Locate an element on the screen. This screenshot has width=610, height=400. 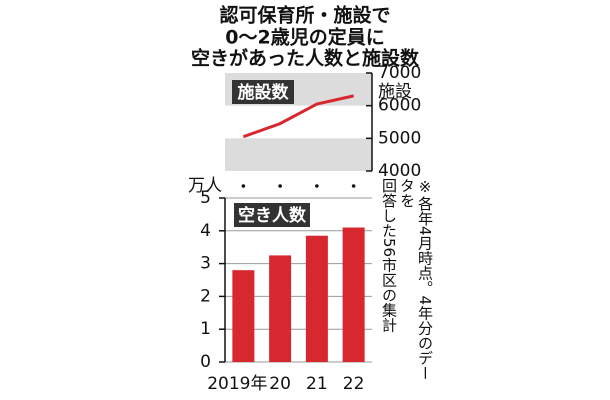
tag: 施設数 is located at coordinates (264, 92).